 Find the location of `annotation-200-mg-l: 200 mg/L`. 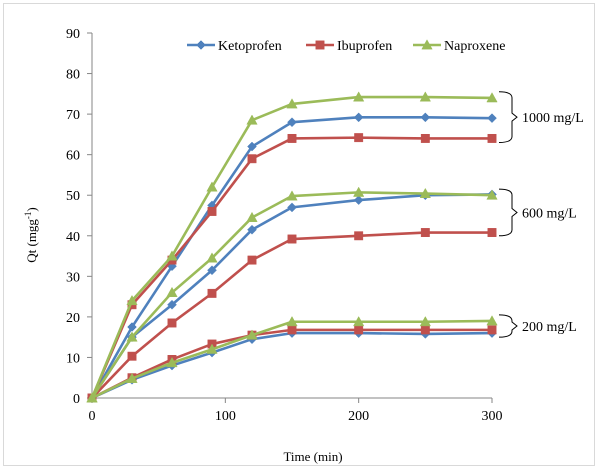

annotation-200-mg-l: 200 mg/L is located at coordinates (549, 327).